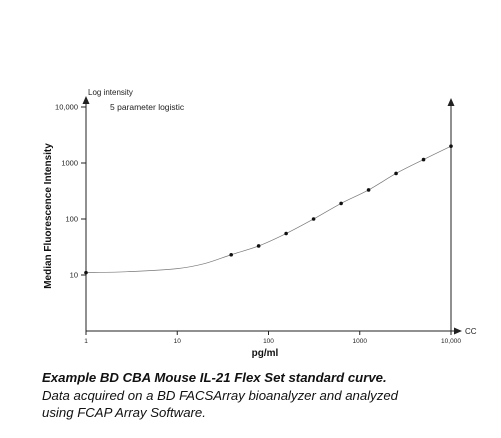 The width and height of the screenshot is (501, 438). What do you see at coordinates (124, 412) in the screenshot?
I see `caption-line-2: using FCAP Array Software.` at bounding box center [124, 412].